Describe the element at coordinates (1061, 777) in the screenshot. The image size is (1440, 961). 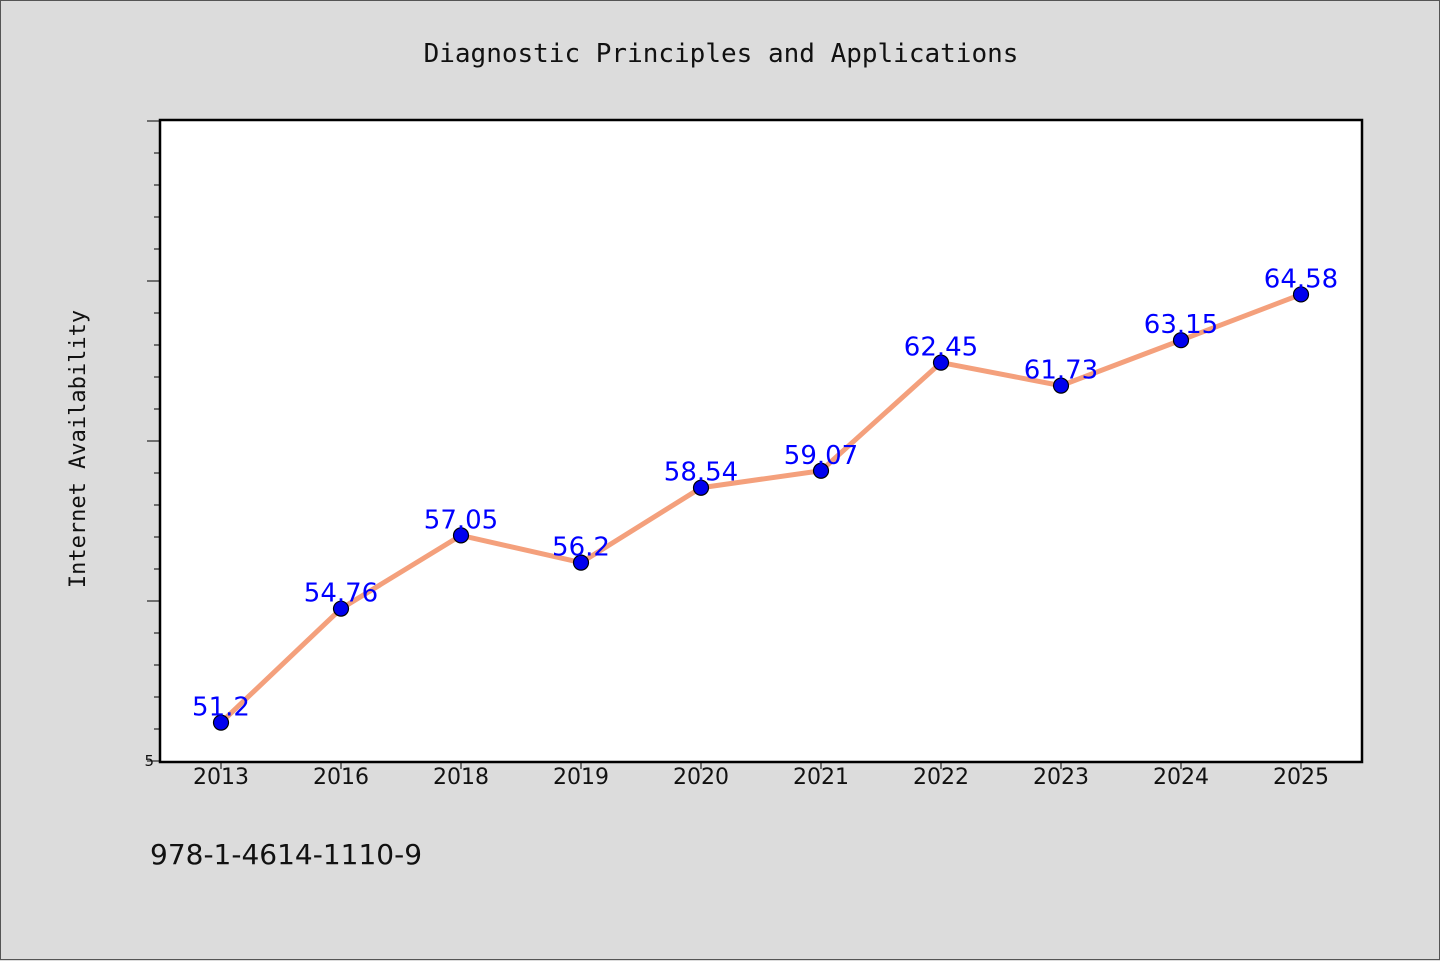
I see `x-tick-label: 2023` at that location.